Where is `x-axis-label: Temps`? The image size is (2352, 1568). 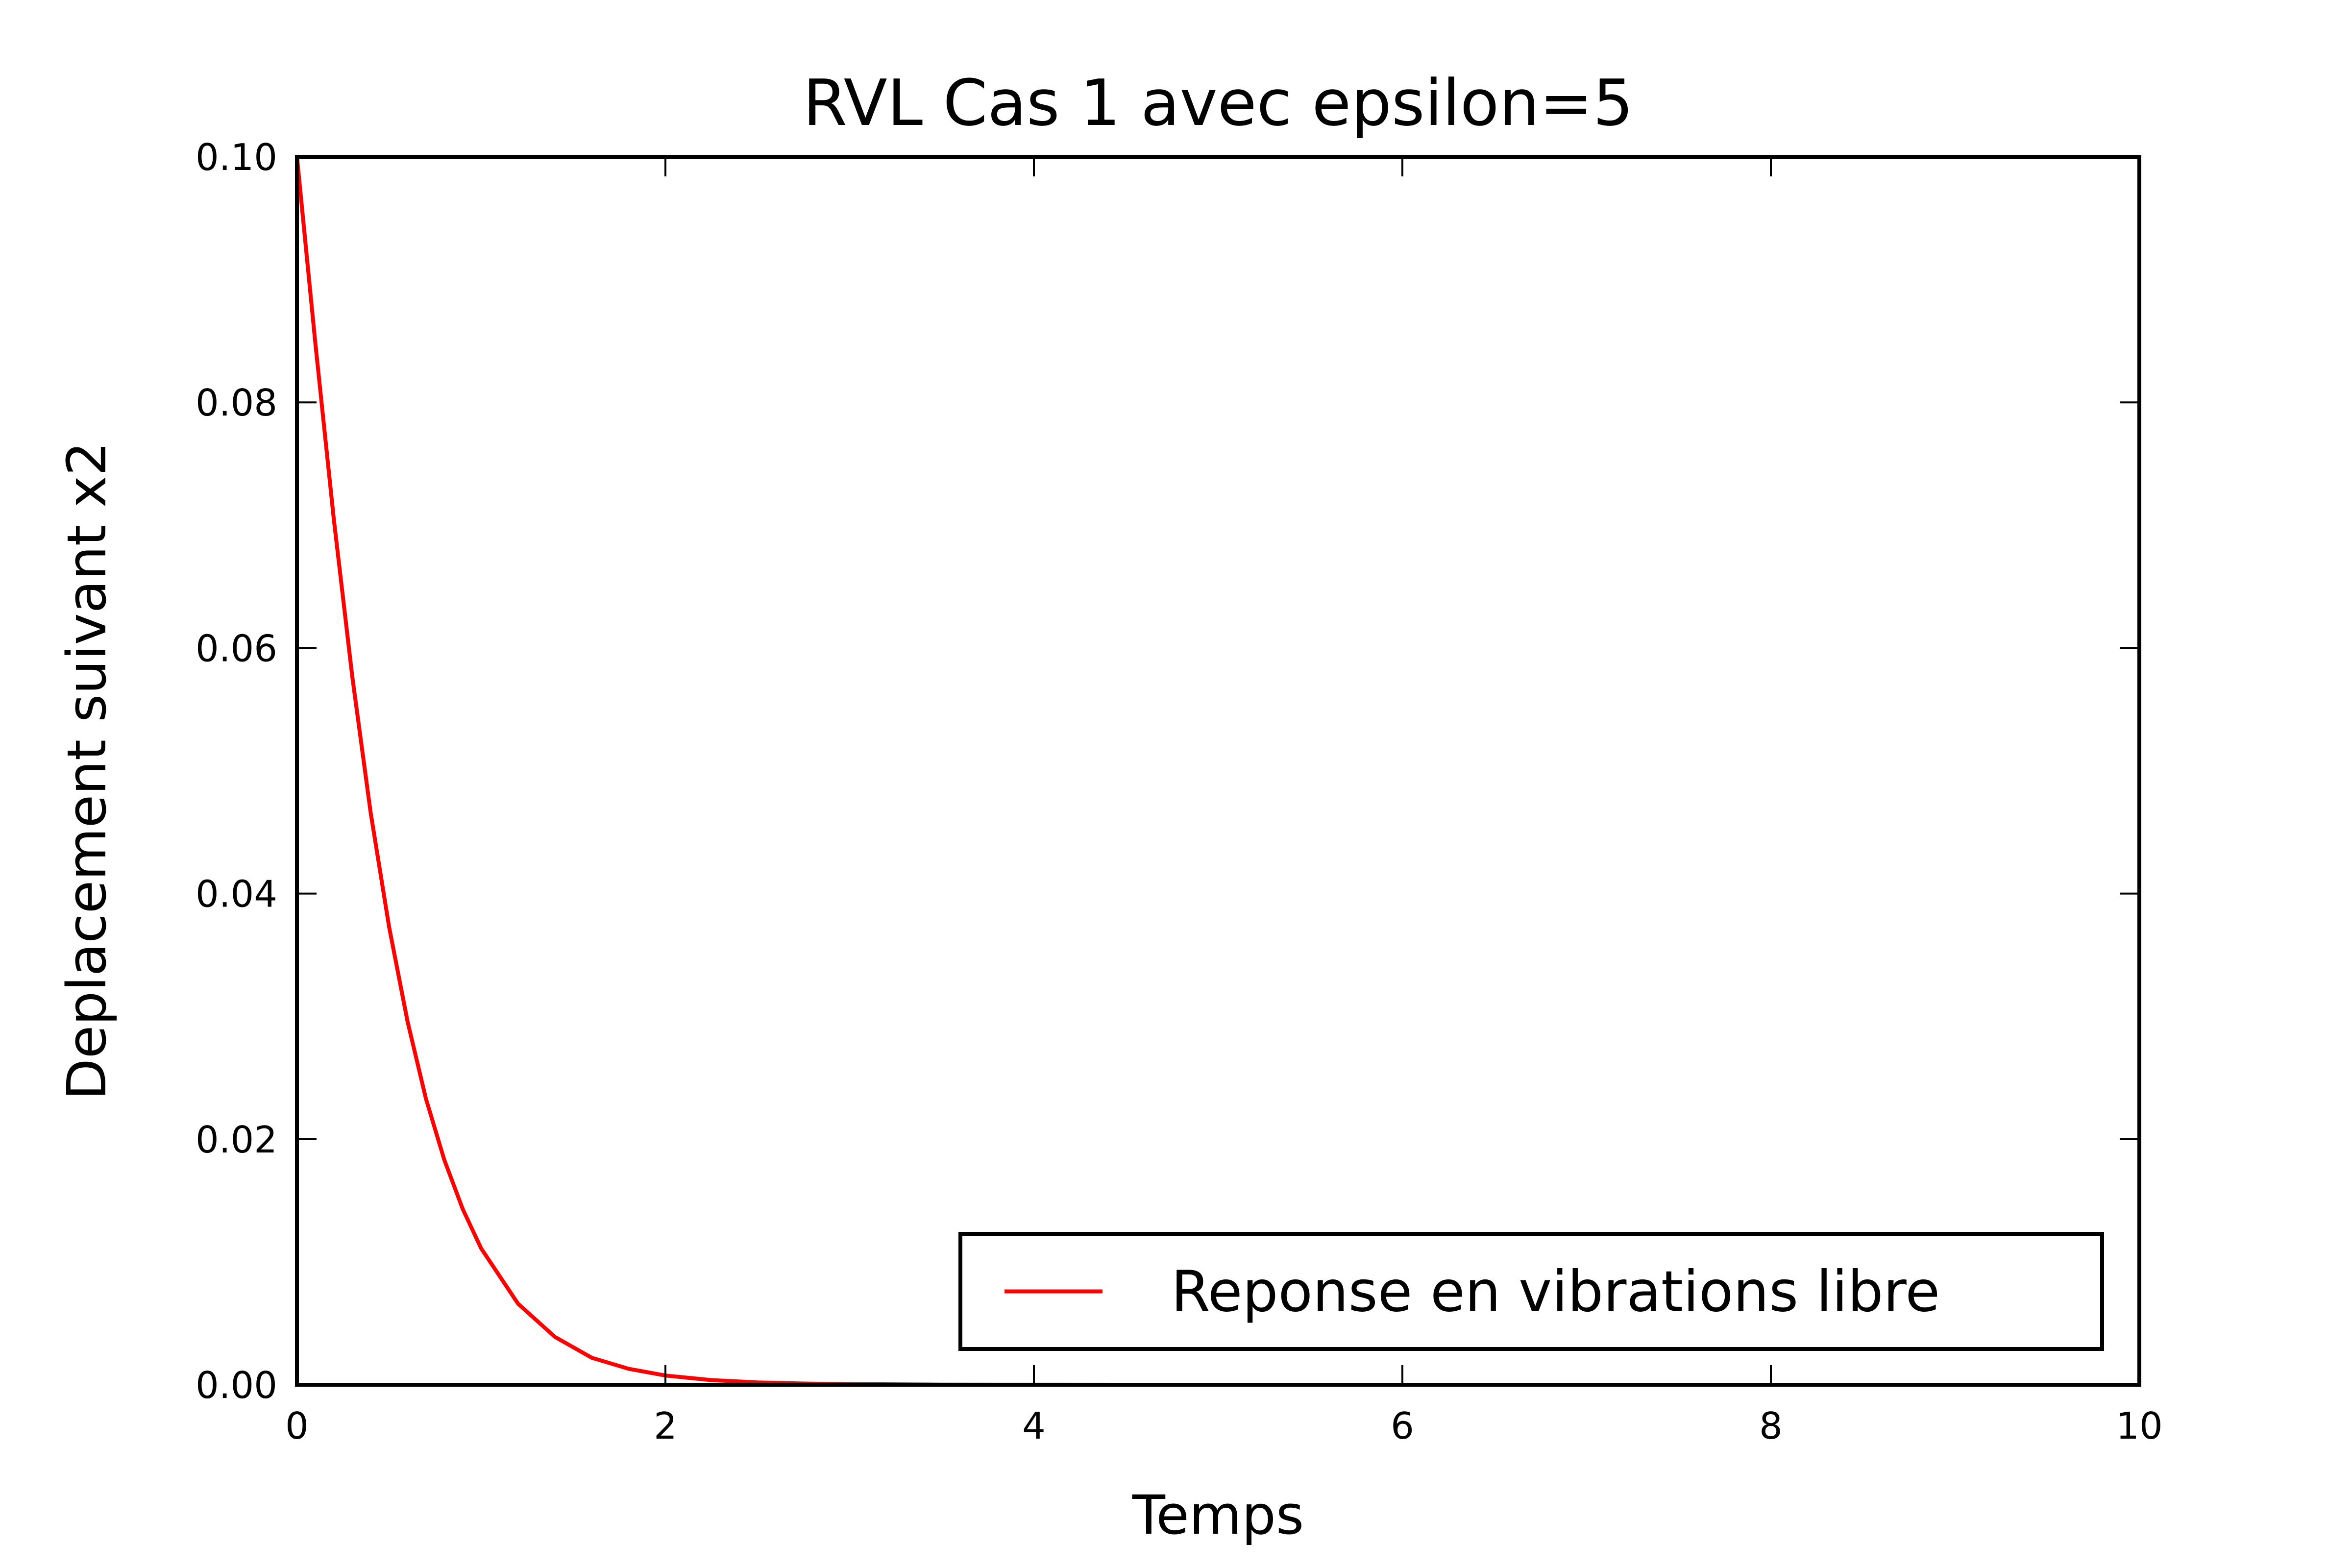 x-axis-label: Temps is located at coordinates (1218, 1515).